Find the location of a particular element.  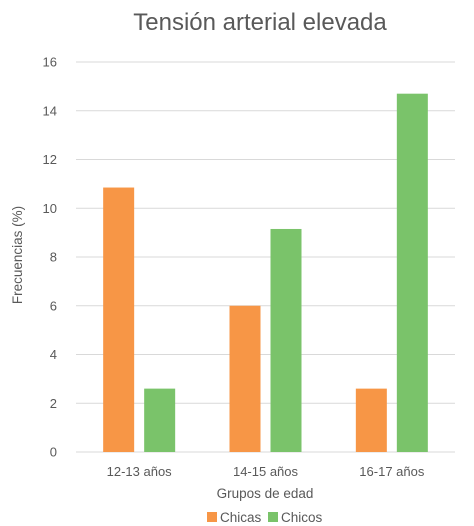

y-tick-label: 16 is located at coordinates (50, 62).